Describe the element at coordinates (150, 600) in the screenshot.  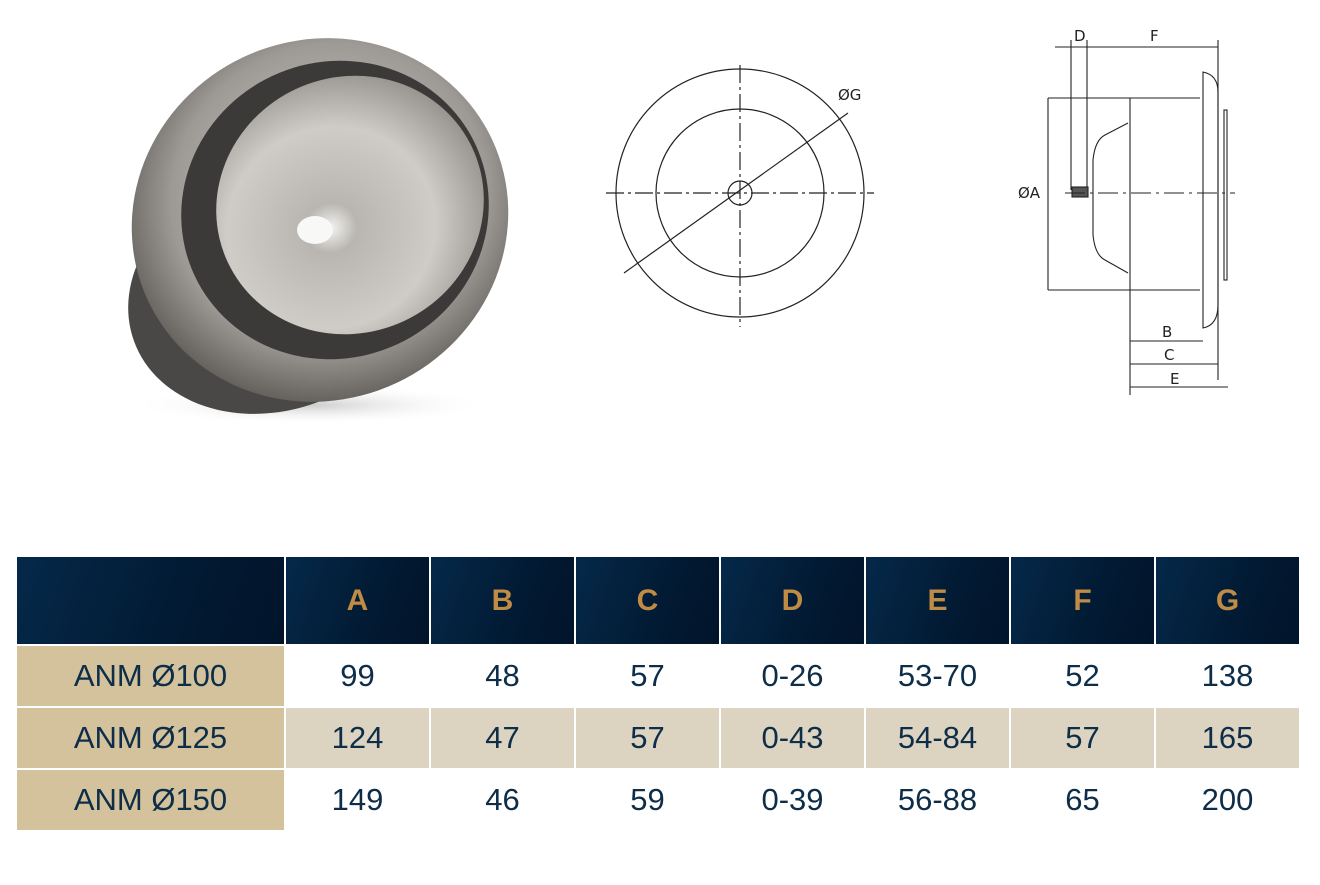
I see `column-header-model` at that location.